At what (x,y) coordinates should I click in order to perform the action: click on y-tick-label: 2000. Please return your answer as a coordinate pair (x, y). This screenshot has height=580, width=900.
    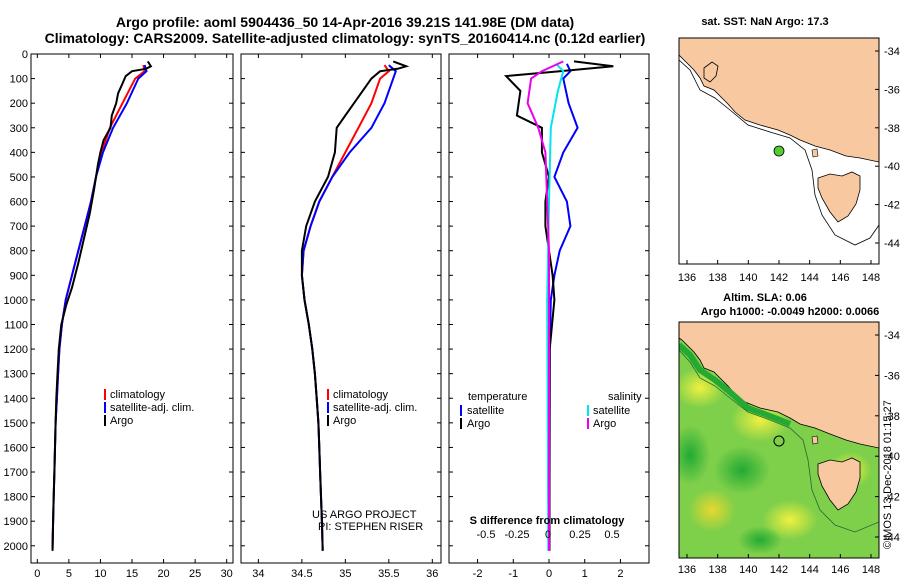
    Looking at the image, I should click on (16, 547).